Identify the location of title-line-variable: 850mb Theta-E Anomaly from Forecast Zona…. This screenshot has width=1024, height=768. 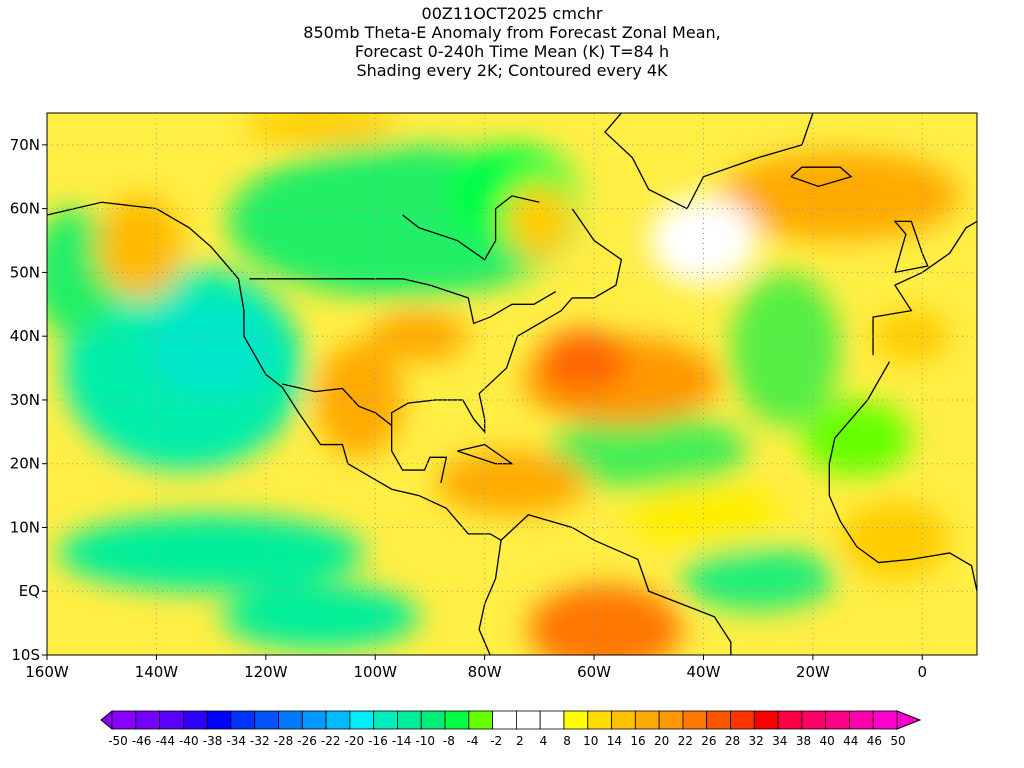
(512, 32).